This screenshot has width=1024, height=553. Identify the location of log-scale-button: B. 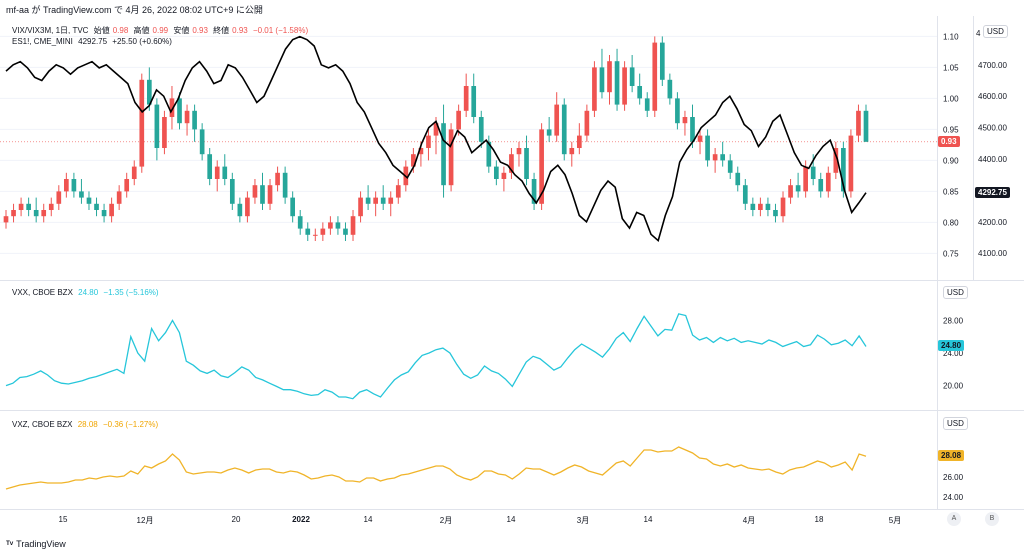
(992, 519).